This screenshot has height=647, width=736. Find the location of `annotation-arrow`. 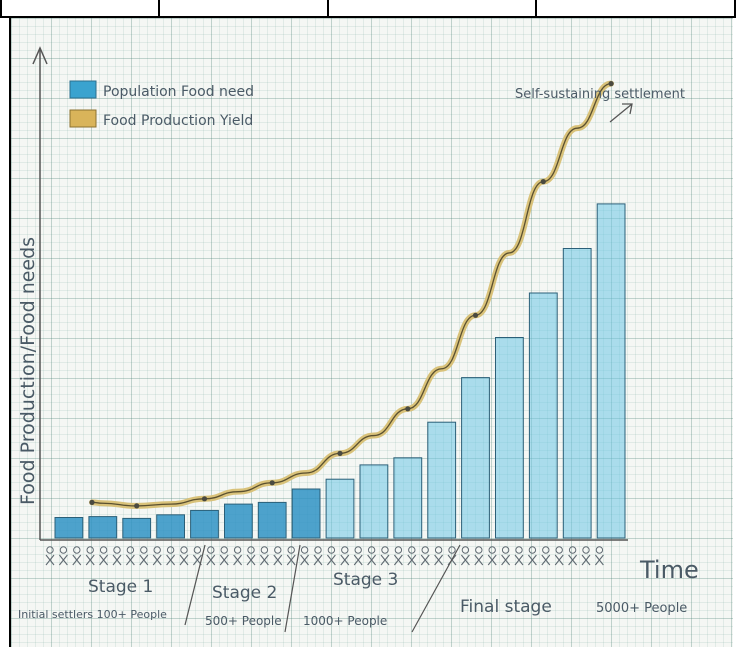

annotation-arrow is located at coordinates (621, 113).